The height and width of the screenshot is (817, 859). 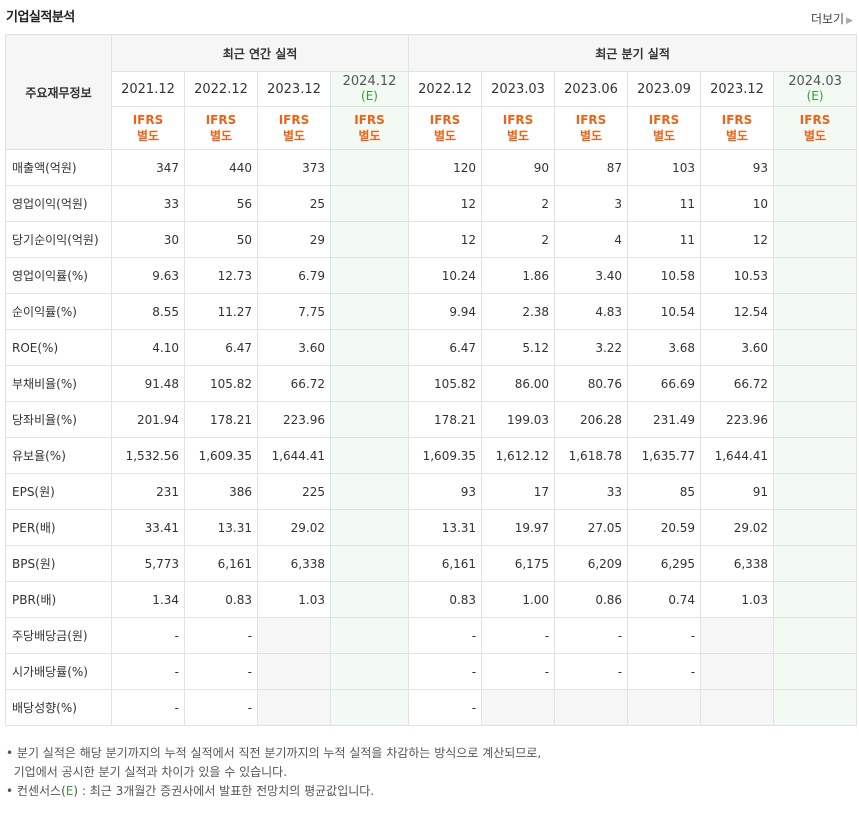 I want to click on value-cell: 91, so click(x=737, y=491).